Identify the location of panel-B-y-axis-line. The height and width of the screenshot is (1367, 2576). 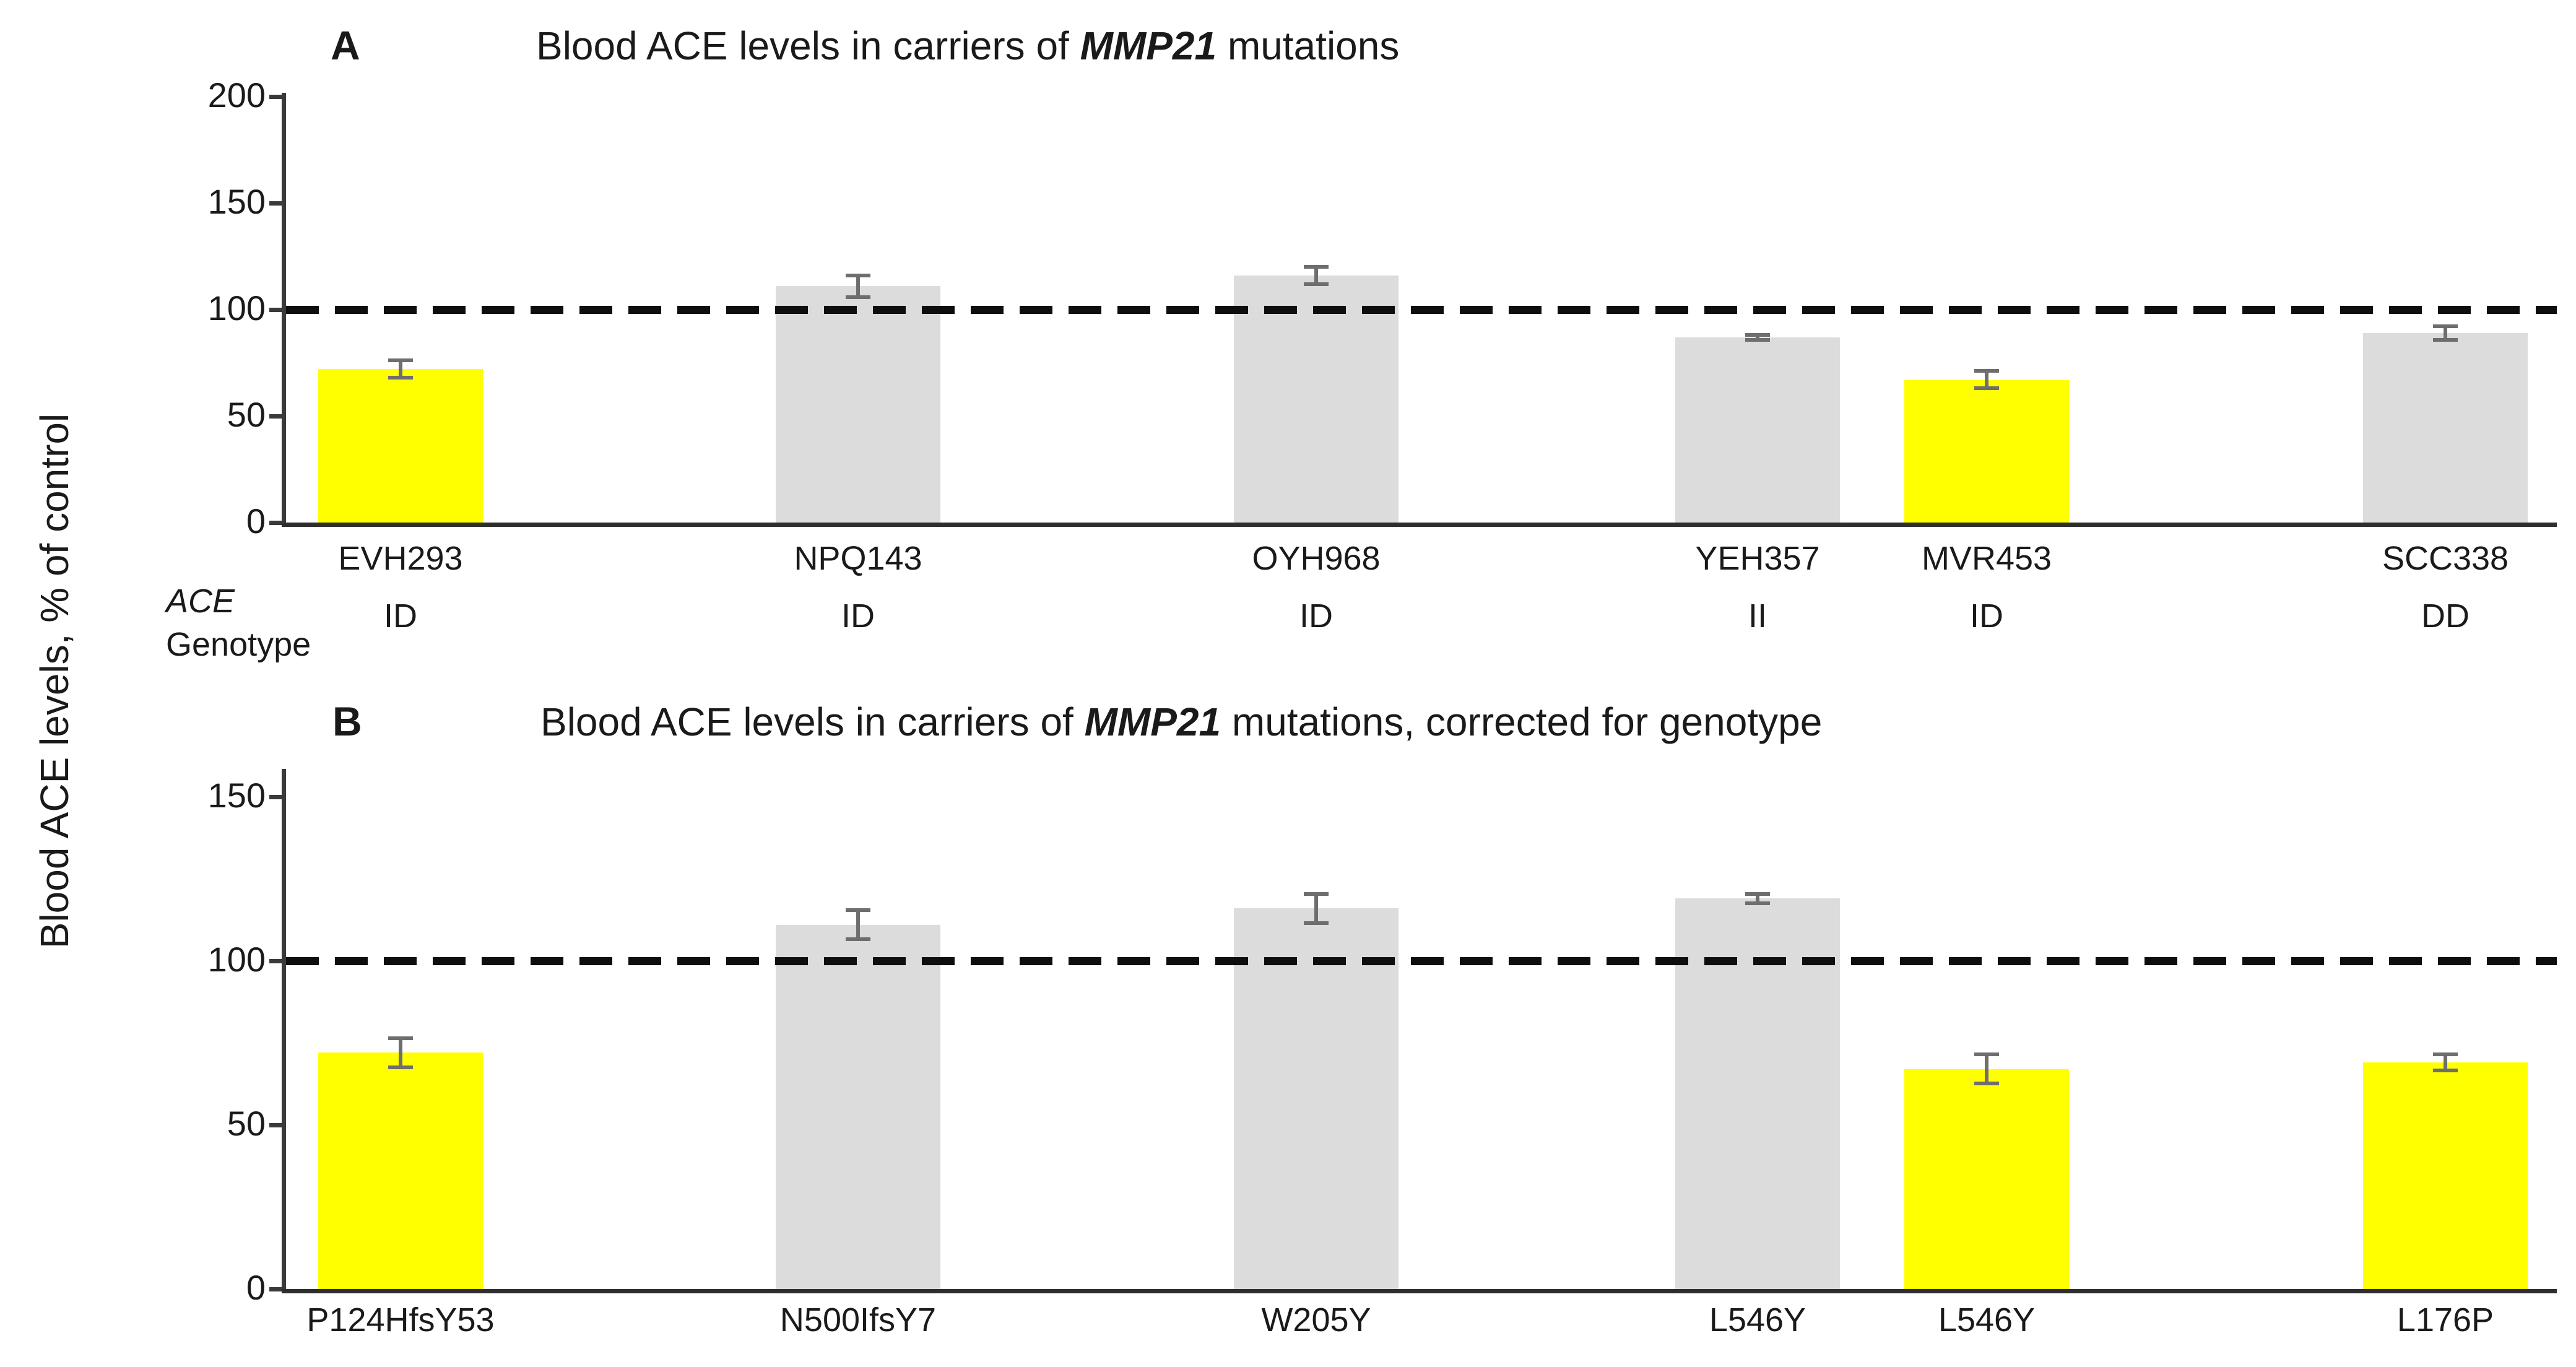
(284, 1031).